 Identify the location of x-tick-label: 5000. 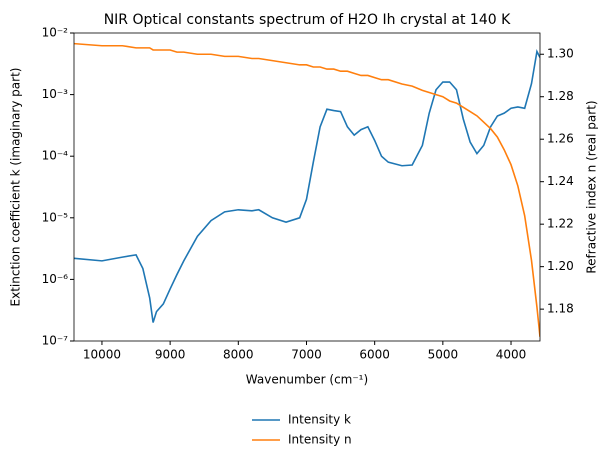
(443, 355).